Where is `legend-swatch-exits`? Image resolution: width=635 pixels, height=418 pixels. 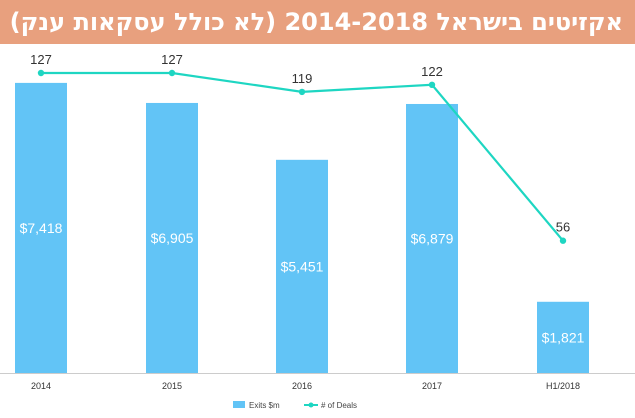
legend-swatch-exits is located at coordinates (239, 404).